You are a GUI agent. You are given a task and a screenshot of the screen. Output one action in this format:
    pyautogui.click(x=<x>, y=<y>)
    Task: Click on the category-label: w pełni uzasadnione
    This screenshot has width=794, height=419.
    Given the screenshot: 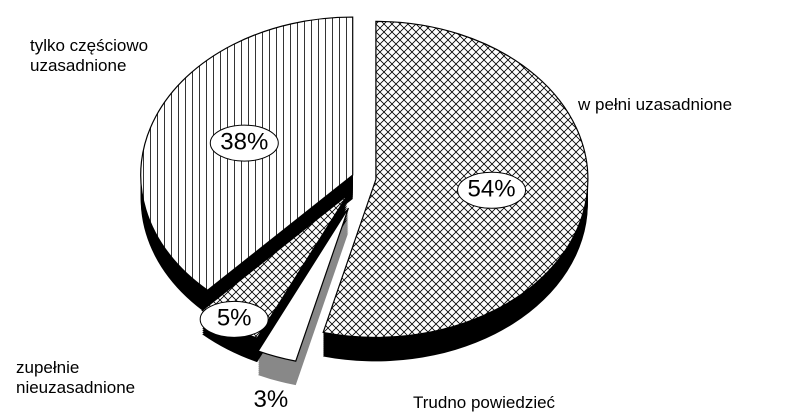 What is the action you would take?
    pyautogui.click(x=655, y=104)
    